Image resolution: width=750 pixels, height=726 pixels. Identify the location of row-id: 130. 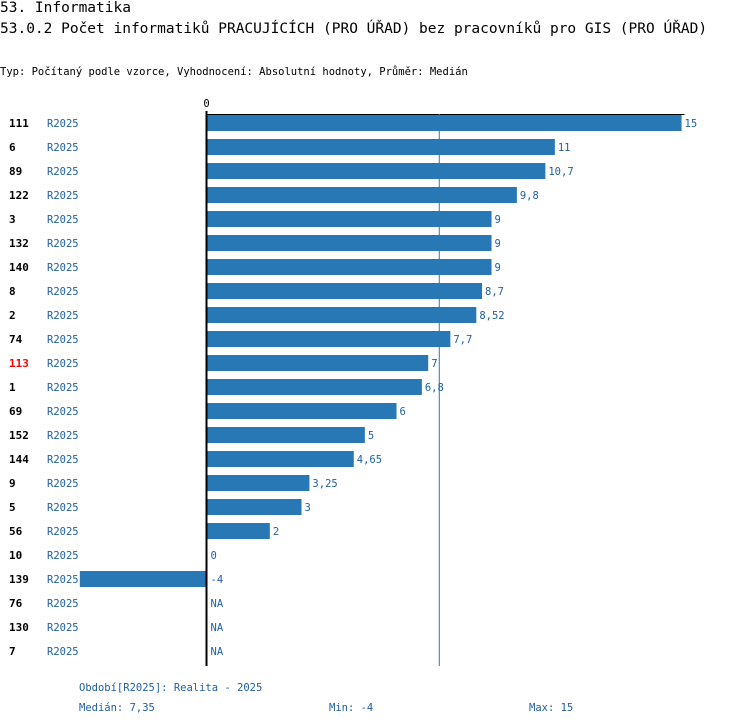
(19, 627).